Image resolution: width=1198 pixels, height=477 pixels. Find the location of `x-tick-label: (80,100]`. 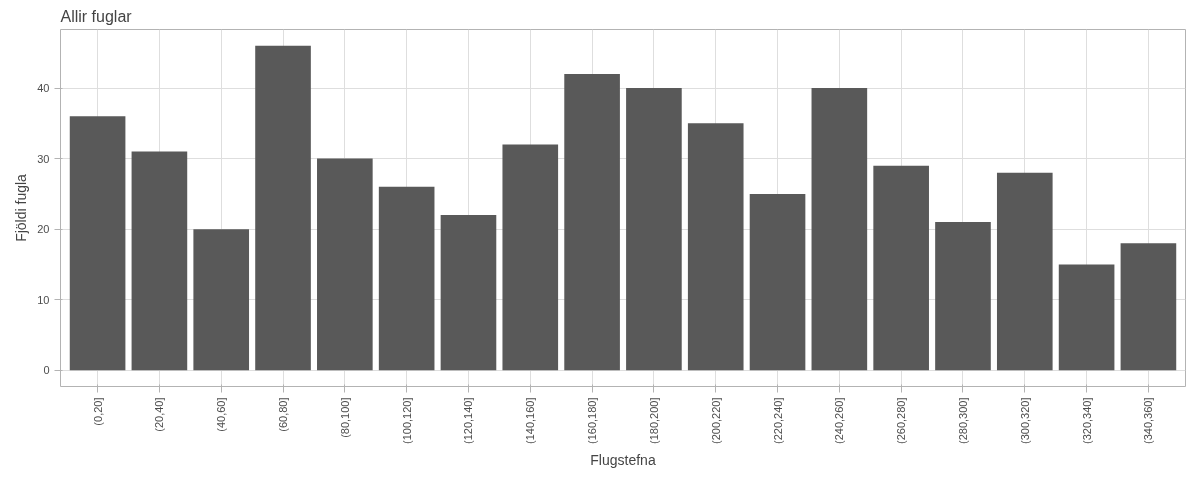

x-tick-label: (80,100] is located at coordinates (344, 417).